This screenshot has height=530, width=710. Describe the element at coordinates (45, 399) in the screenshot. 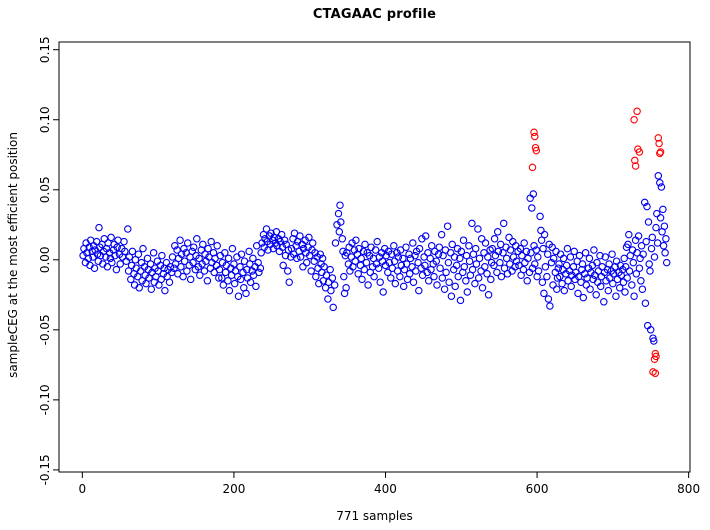

I see `y-tick-label: -0.10` at that location.